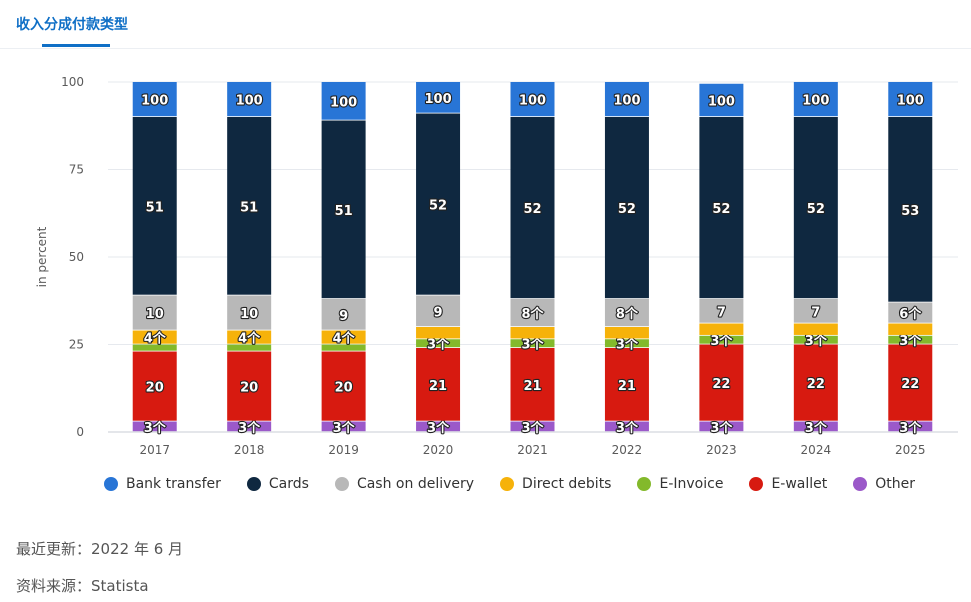  What do you see at coordinates (788, 484) in the screenshot?
I see `legend-item: E-wallet` at bounding box center [788, 484].